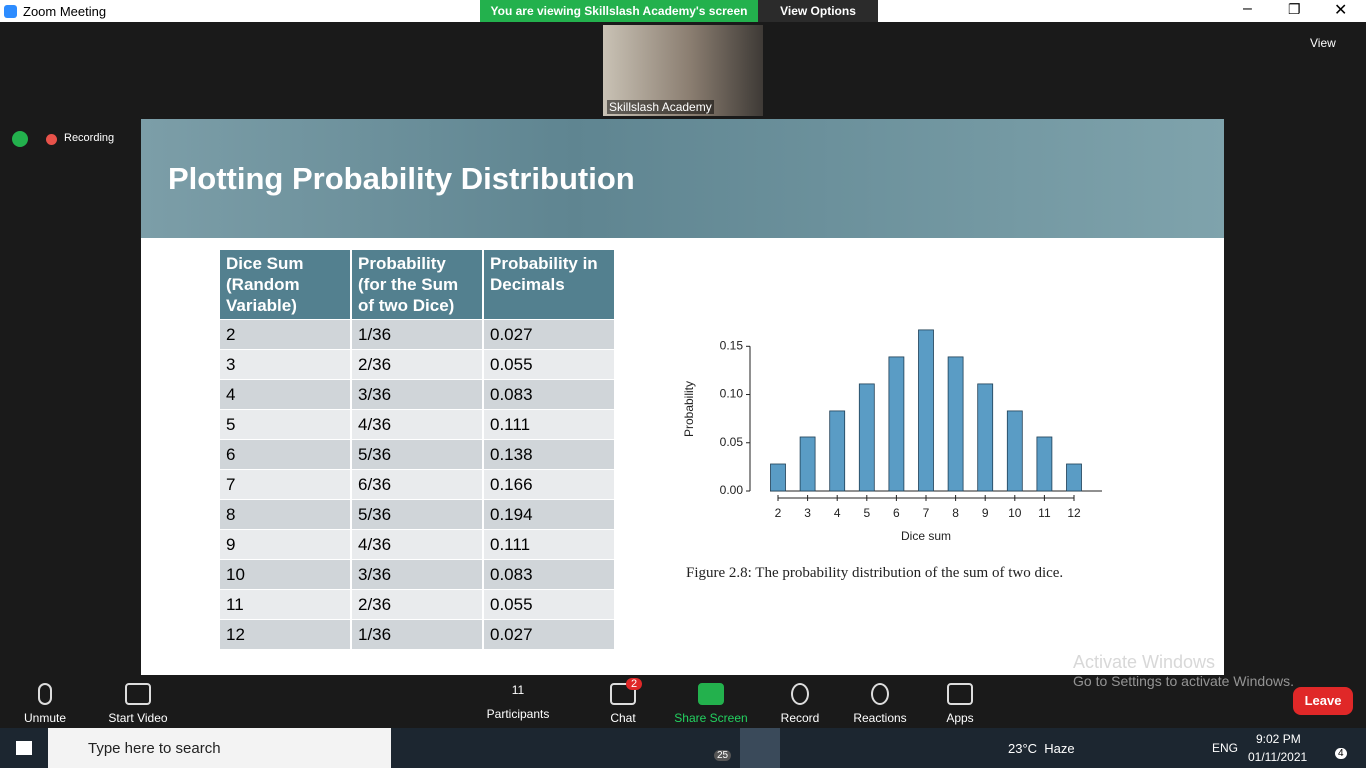 The width and height of the screenshot is (1366, 768). Describe the element at coordinates (711, 718) in the screenshot. I see `share-label: Share Screen` at that location.